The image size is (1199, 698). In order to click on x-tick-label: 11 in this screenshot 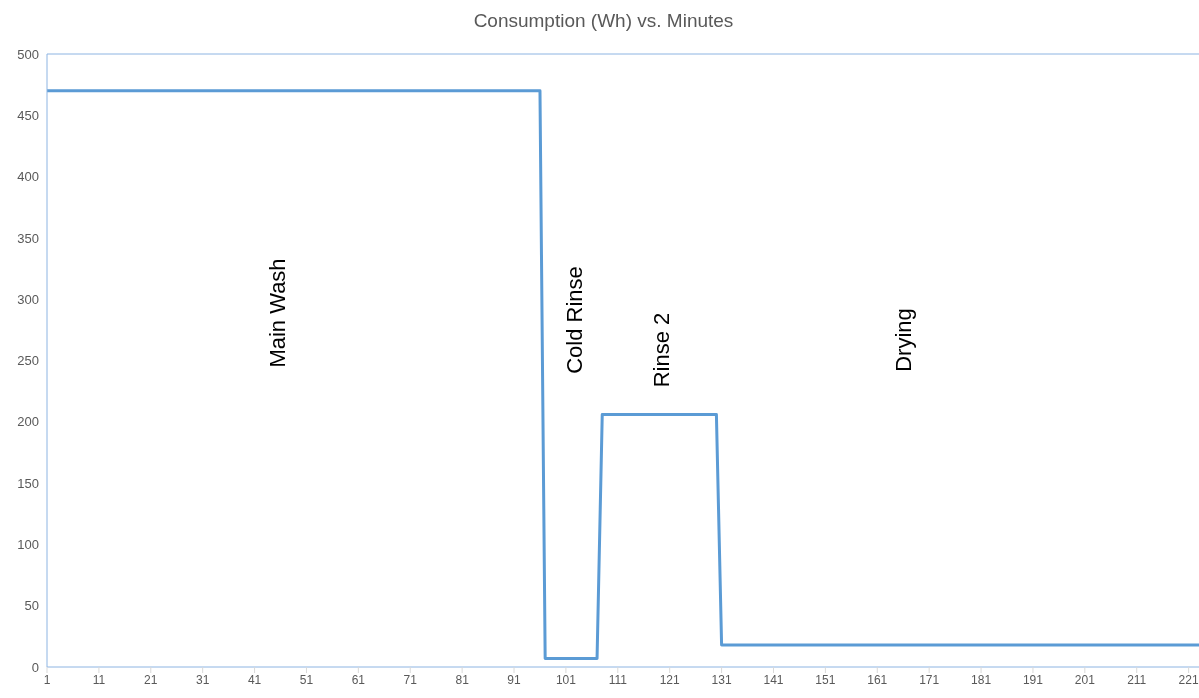, I will do `click(99, 679)`.